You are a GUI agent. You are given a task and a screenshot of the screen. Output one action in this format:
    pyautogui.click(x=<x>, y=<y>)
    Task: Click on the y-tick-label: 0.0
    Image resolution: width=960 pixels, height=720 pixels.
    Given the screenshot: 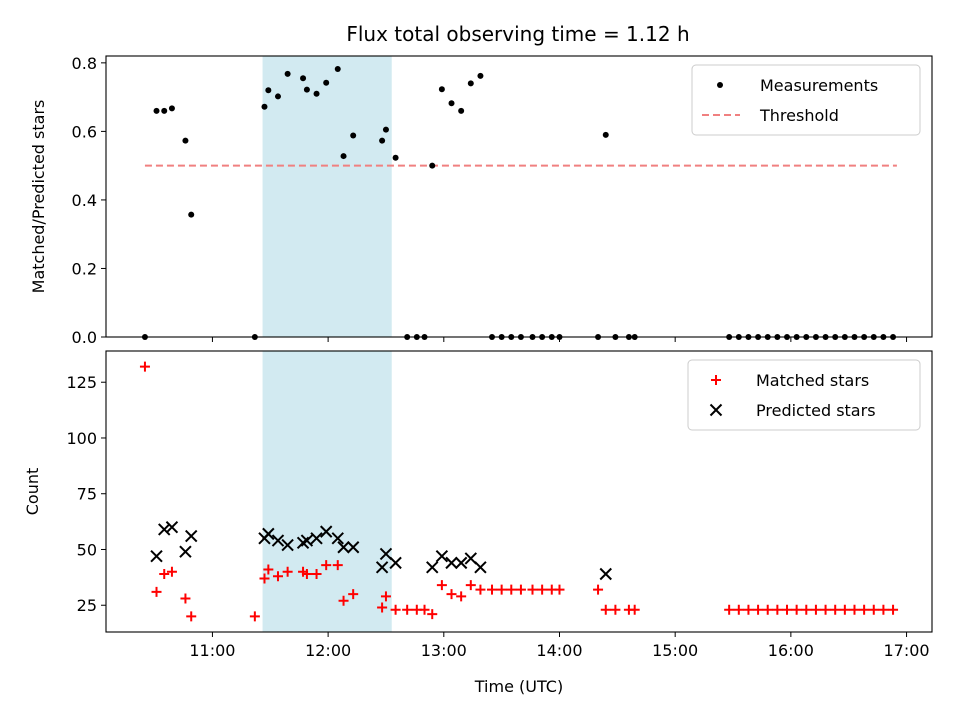 What is the action you would take?
    pyautogui.click(x=84, y=337)
    